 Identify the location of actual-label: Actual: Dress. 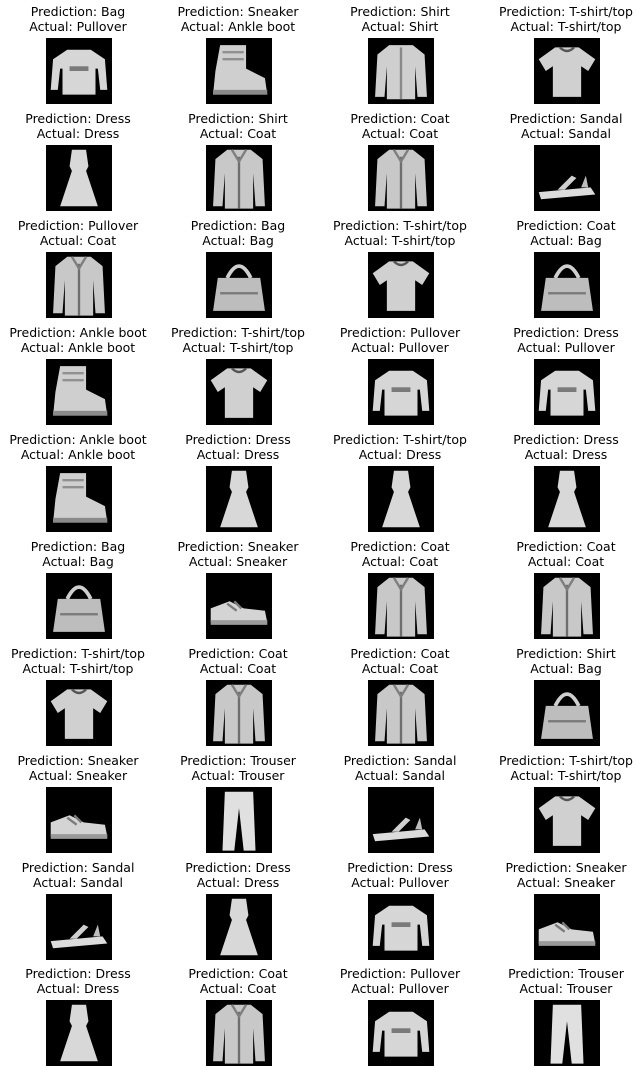
(78, 133).